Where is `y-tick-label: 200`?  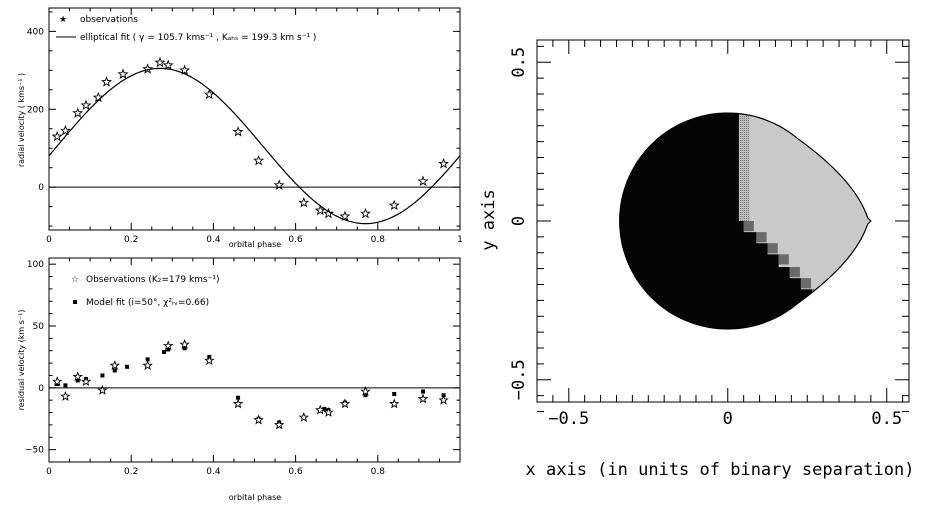
y-tick-label: 200 is located at coordinates (35, 110).